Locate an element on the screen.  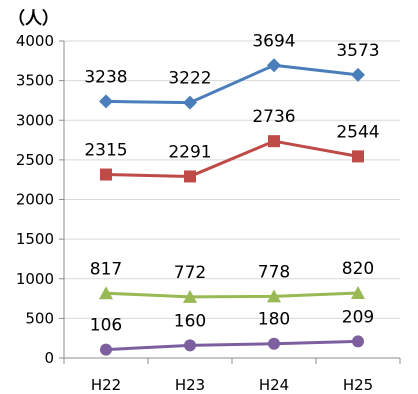
data-label: 820 is located at coordinates (358, 269).